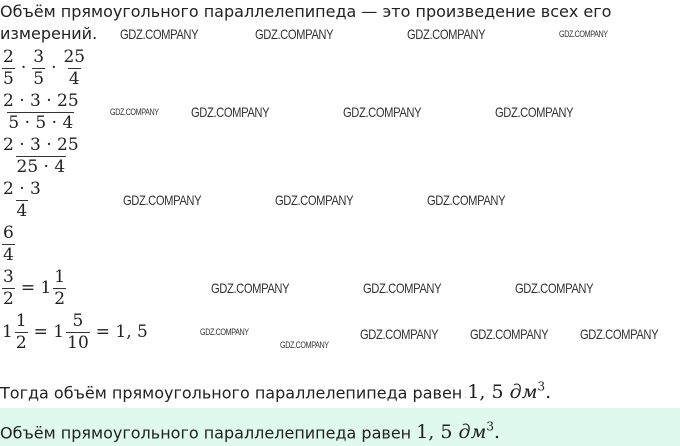 The height and width of the screenshot is (446, 680). I want to click on answer-band, so click(340, 427).